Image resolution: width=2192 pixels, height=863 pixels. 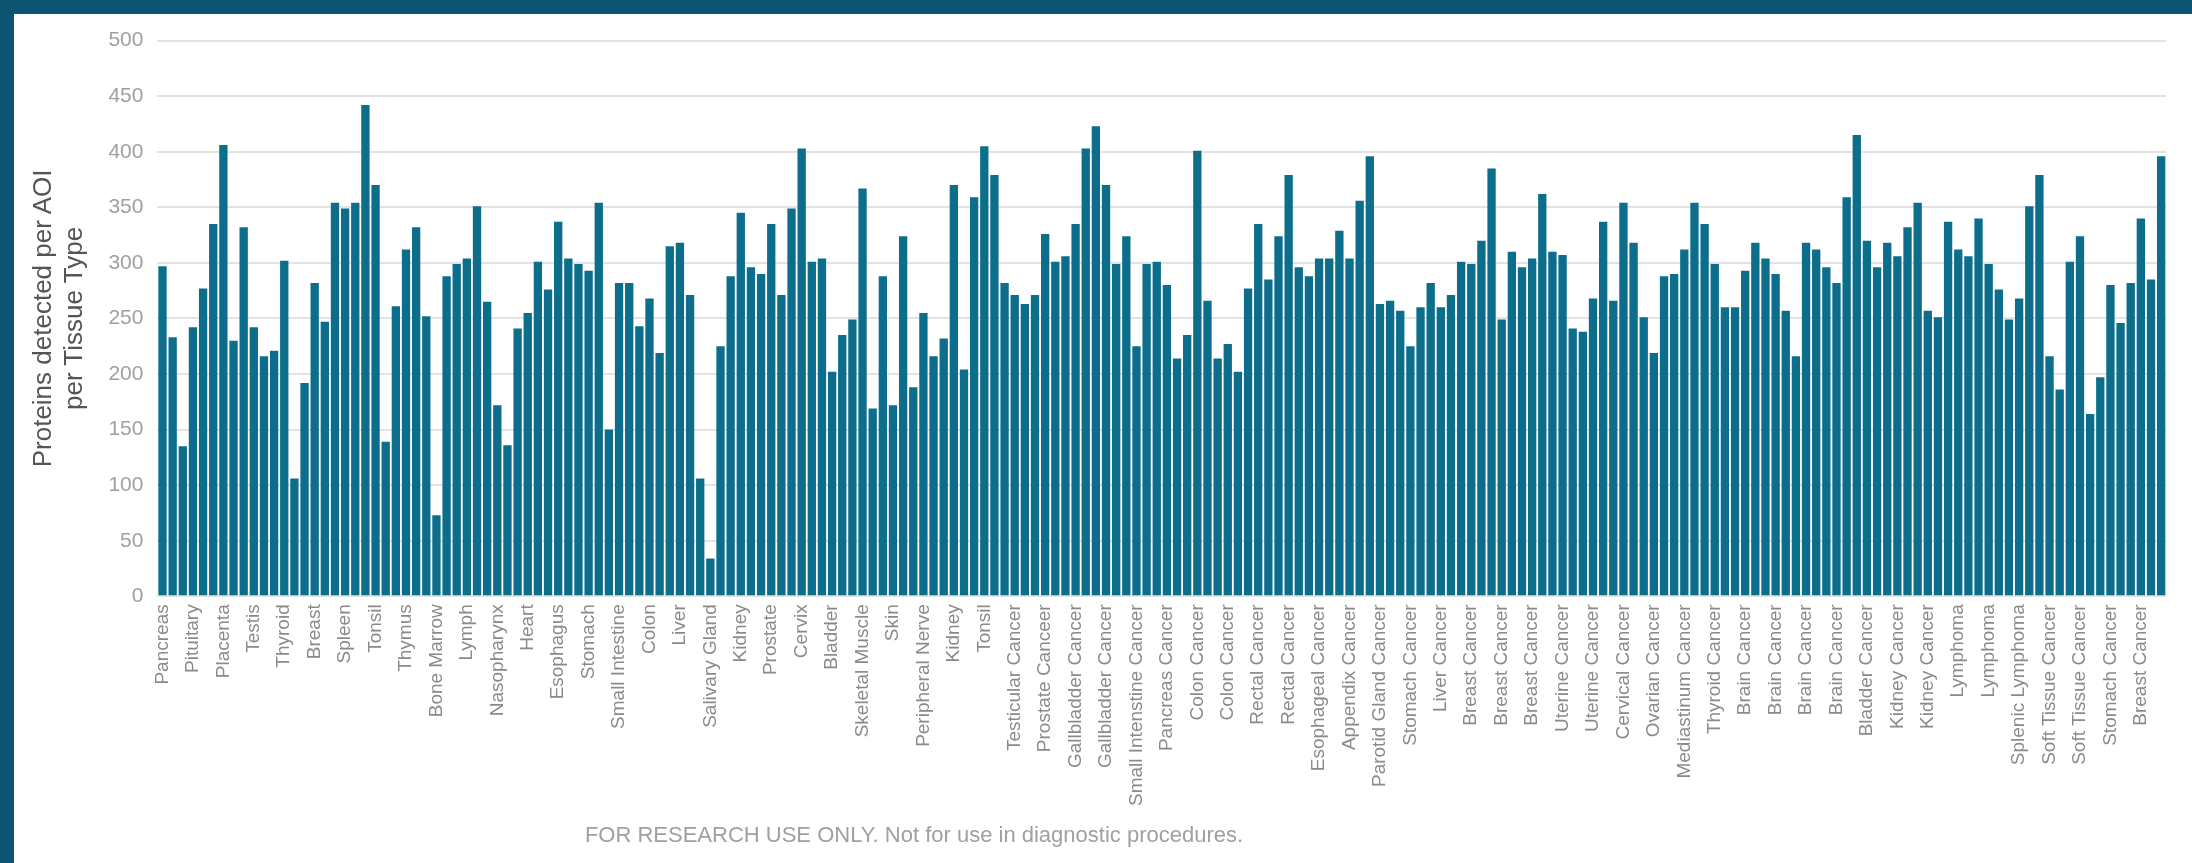 What do you see at coordinates (126, 206) in the screenshot?
I see `y-tick-label: 350` at bounding box center [126, 206].